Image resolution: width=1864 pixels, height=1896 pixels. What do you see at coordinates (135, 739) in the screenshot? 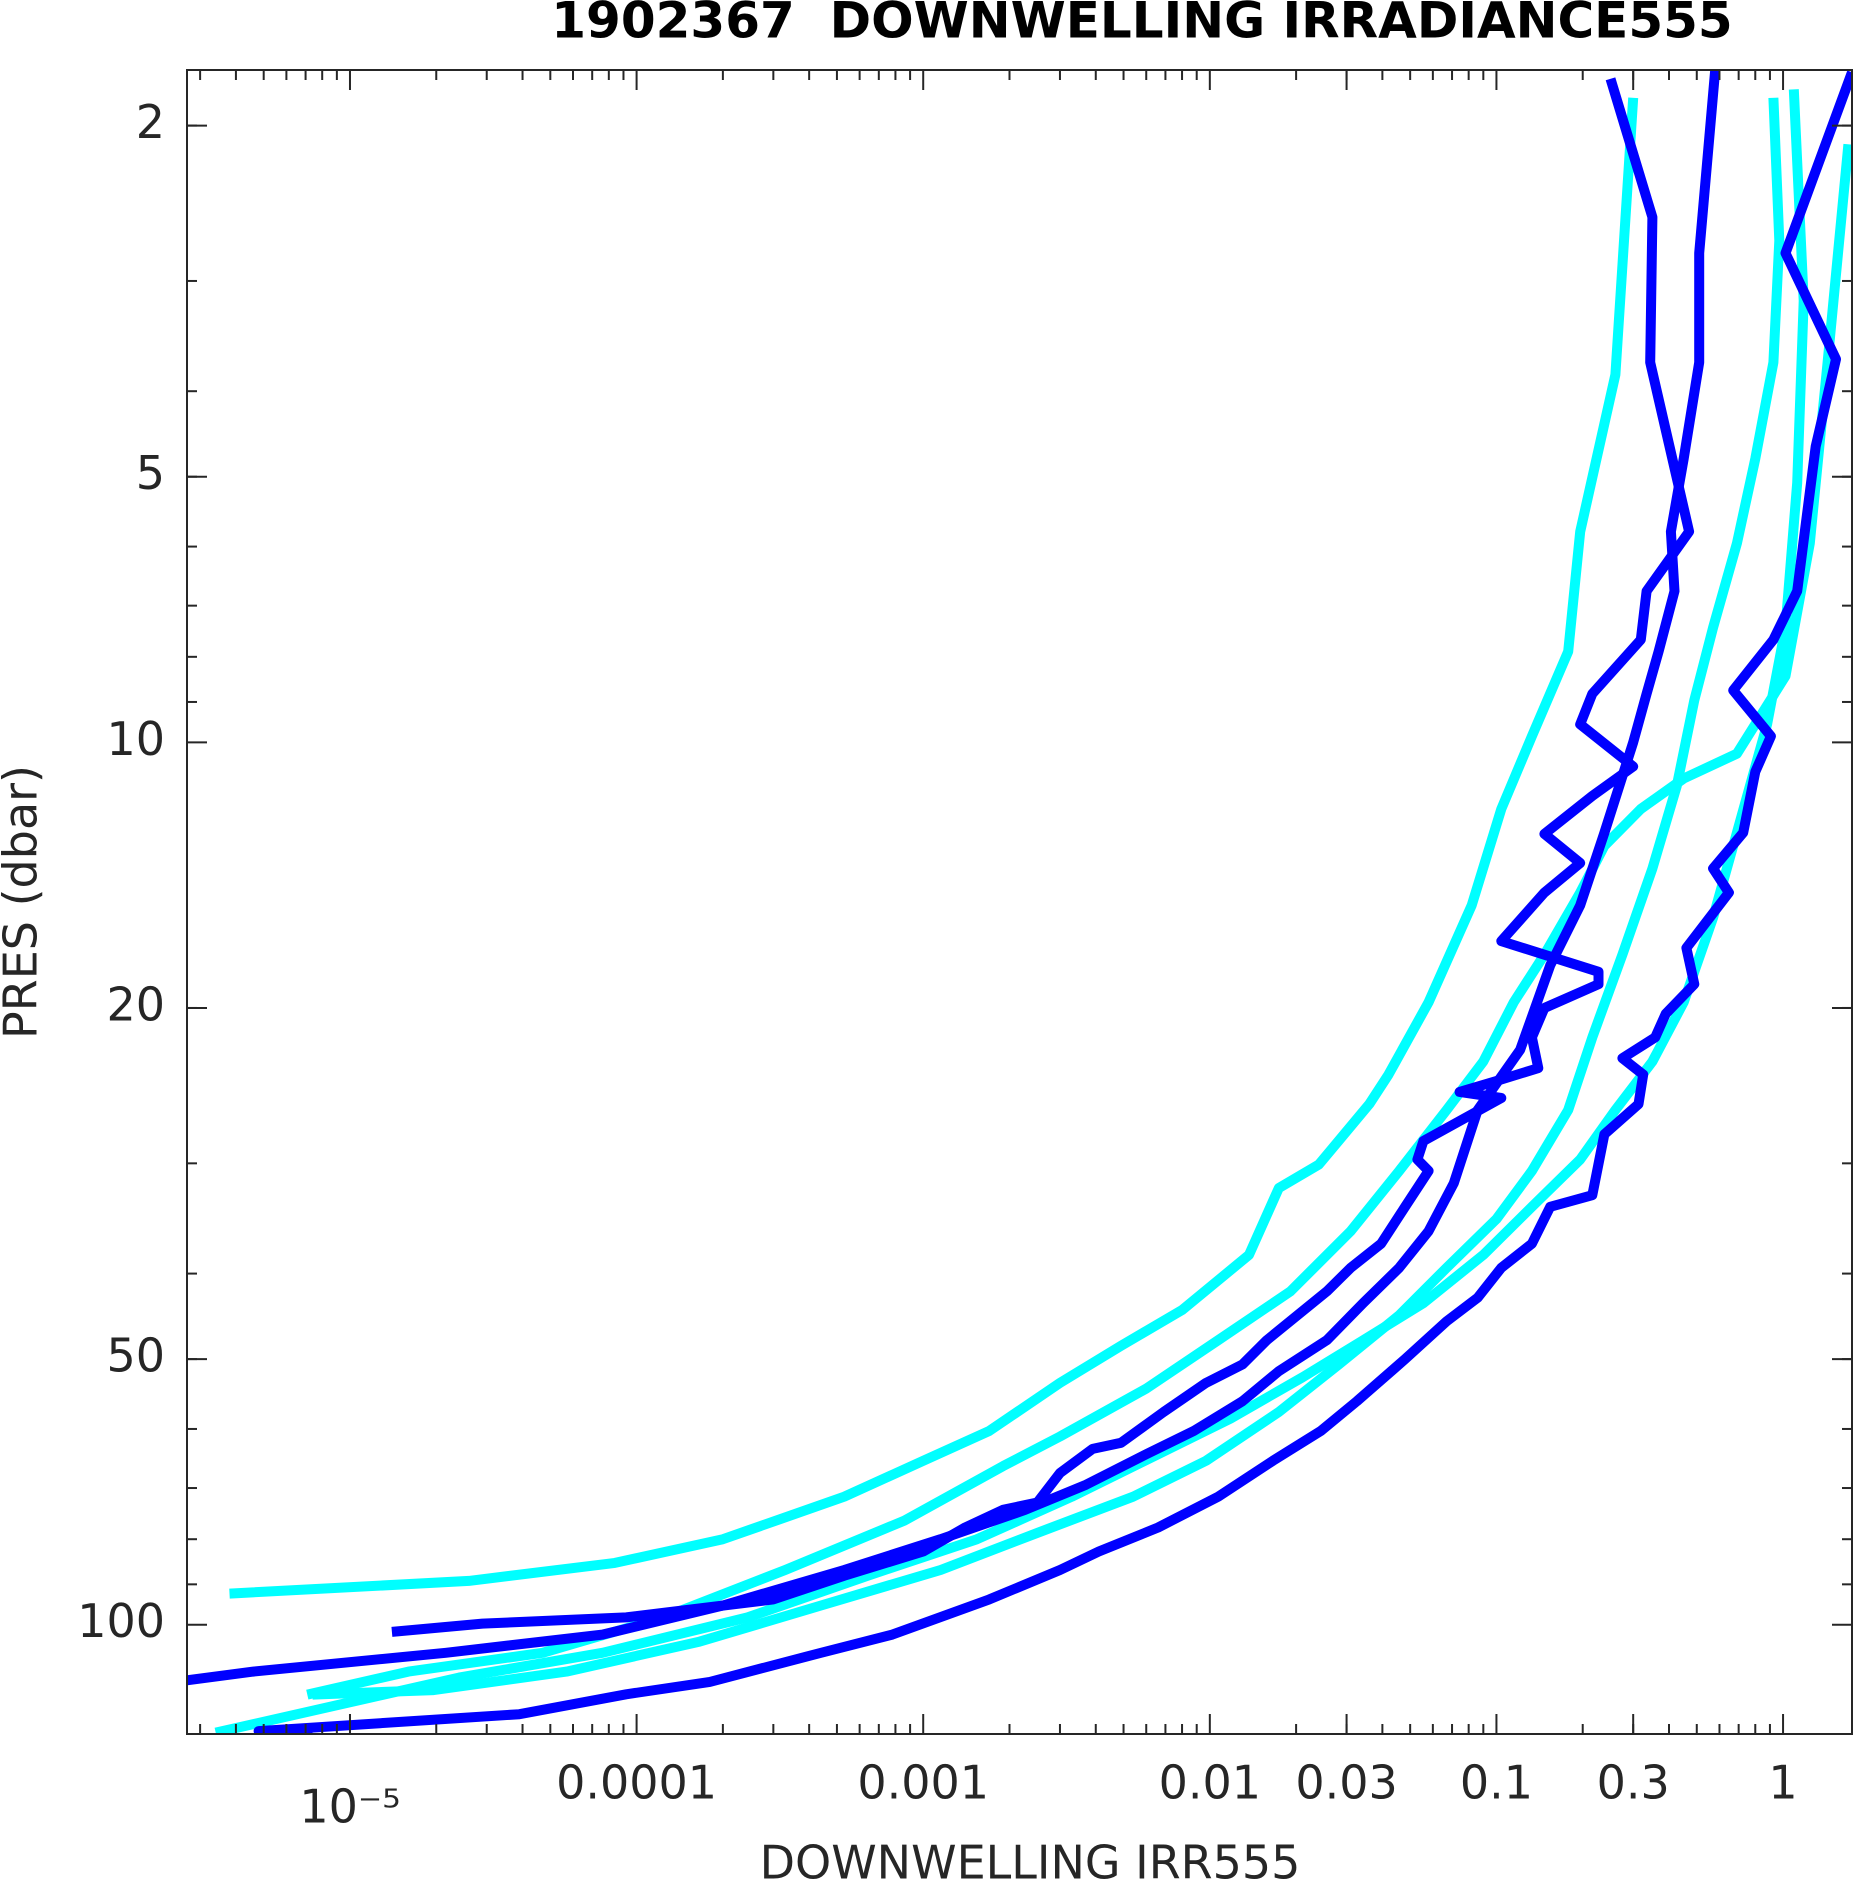
I see `y-tick-label: 10` at bounding box center [135, 739].